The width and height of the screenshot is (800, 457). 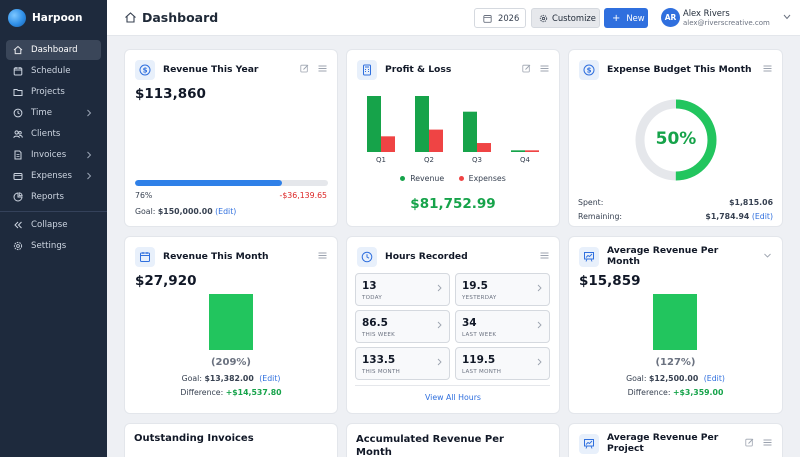 I want to click on edit-budget-link: (Edit), so click(x=762, y=216).